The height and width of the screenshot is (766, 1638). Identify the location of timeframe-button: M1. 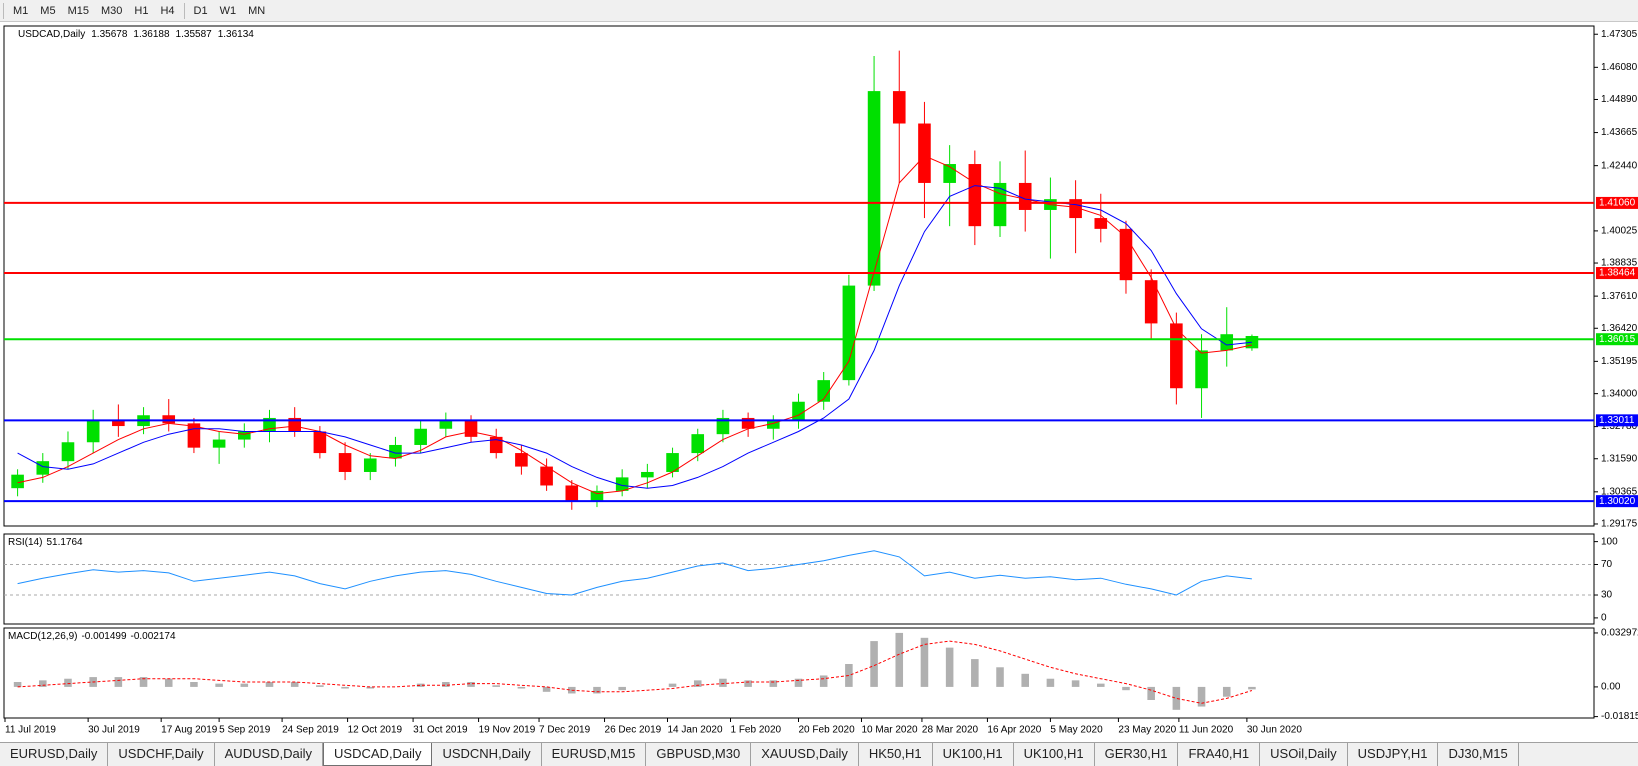
(21, 10).